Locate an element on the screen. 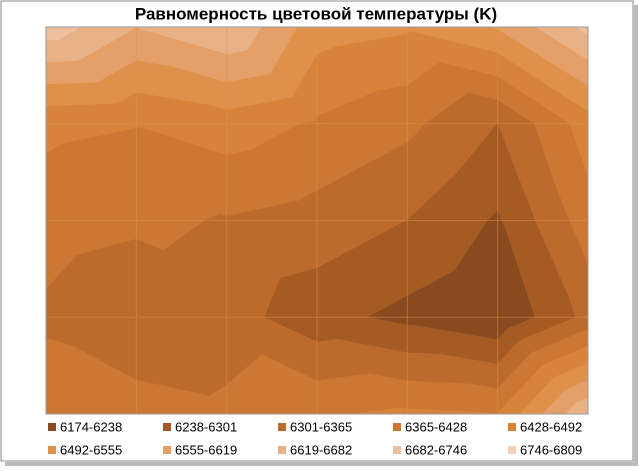 The width and height of the screenshot is (639, 471). legend-label: 6682-6746 is located at coordinates (436, 449).